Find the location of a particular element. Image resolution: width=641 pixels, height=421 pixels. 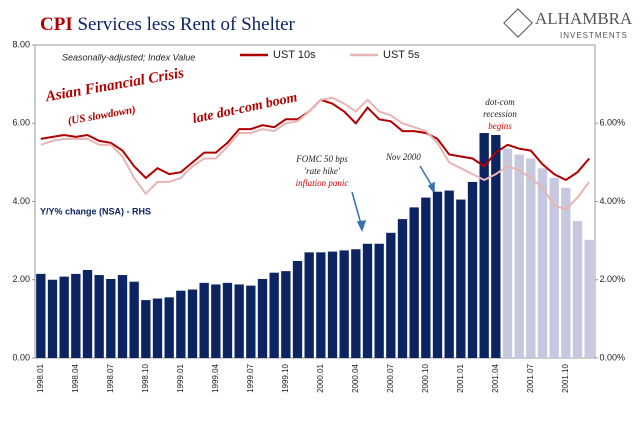

x-tick-label: 2000.10 is located at coordinates (425, 377).